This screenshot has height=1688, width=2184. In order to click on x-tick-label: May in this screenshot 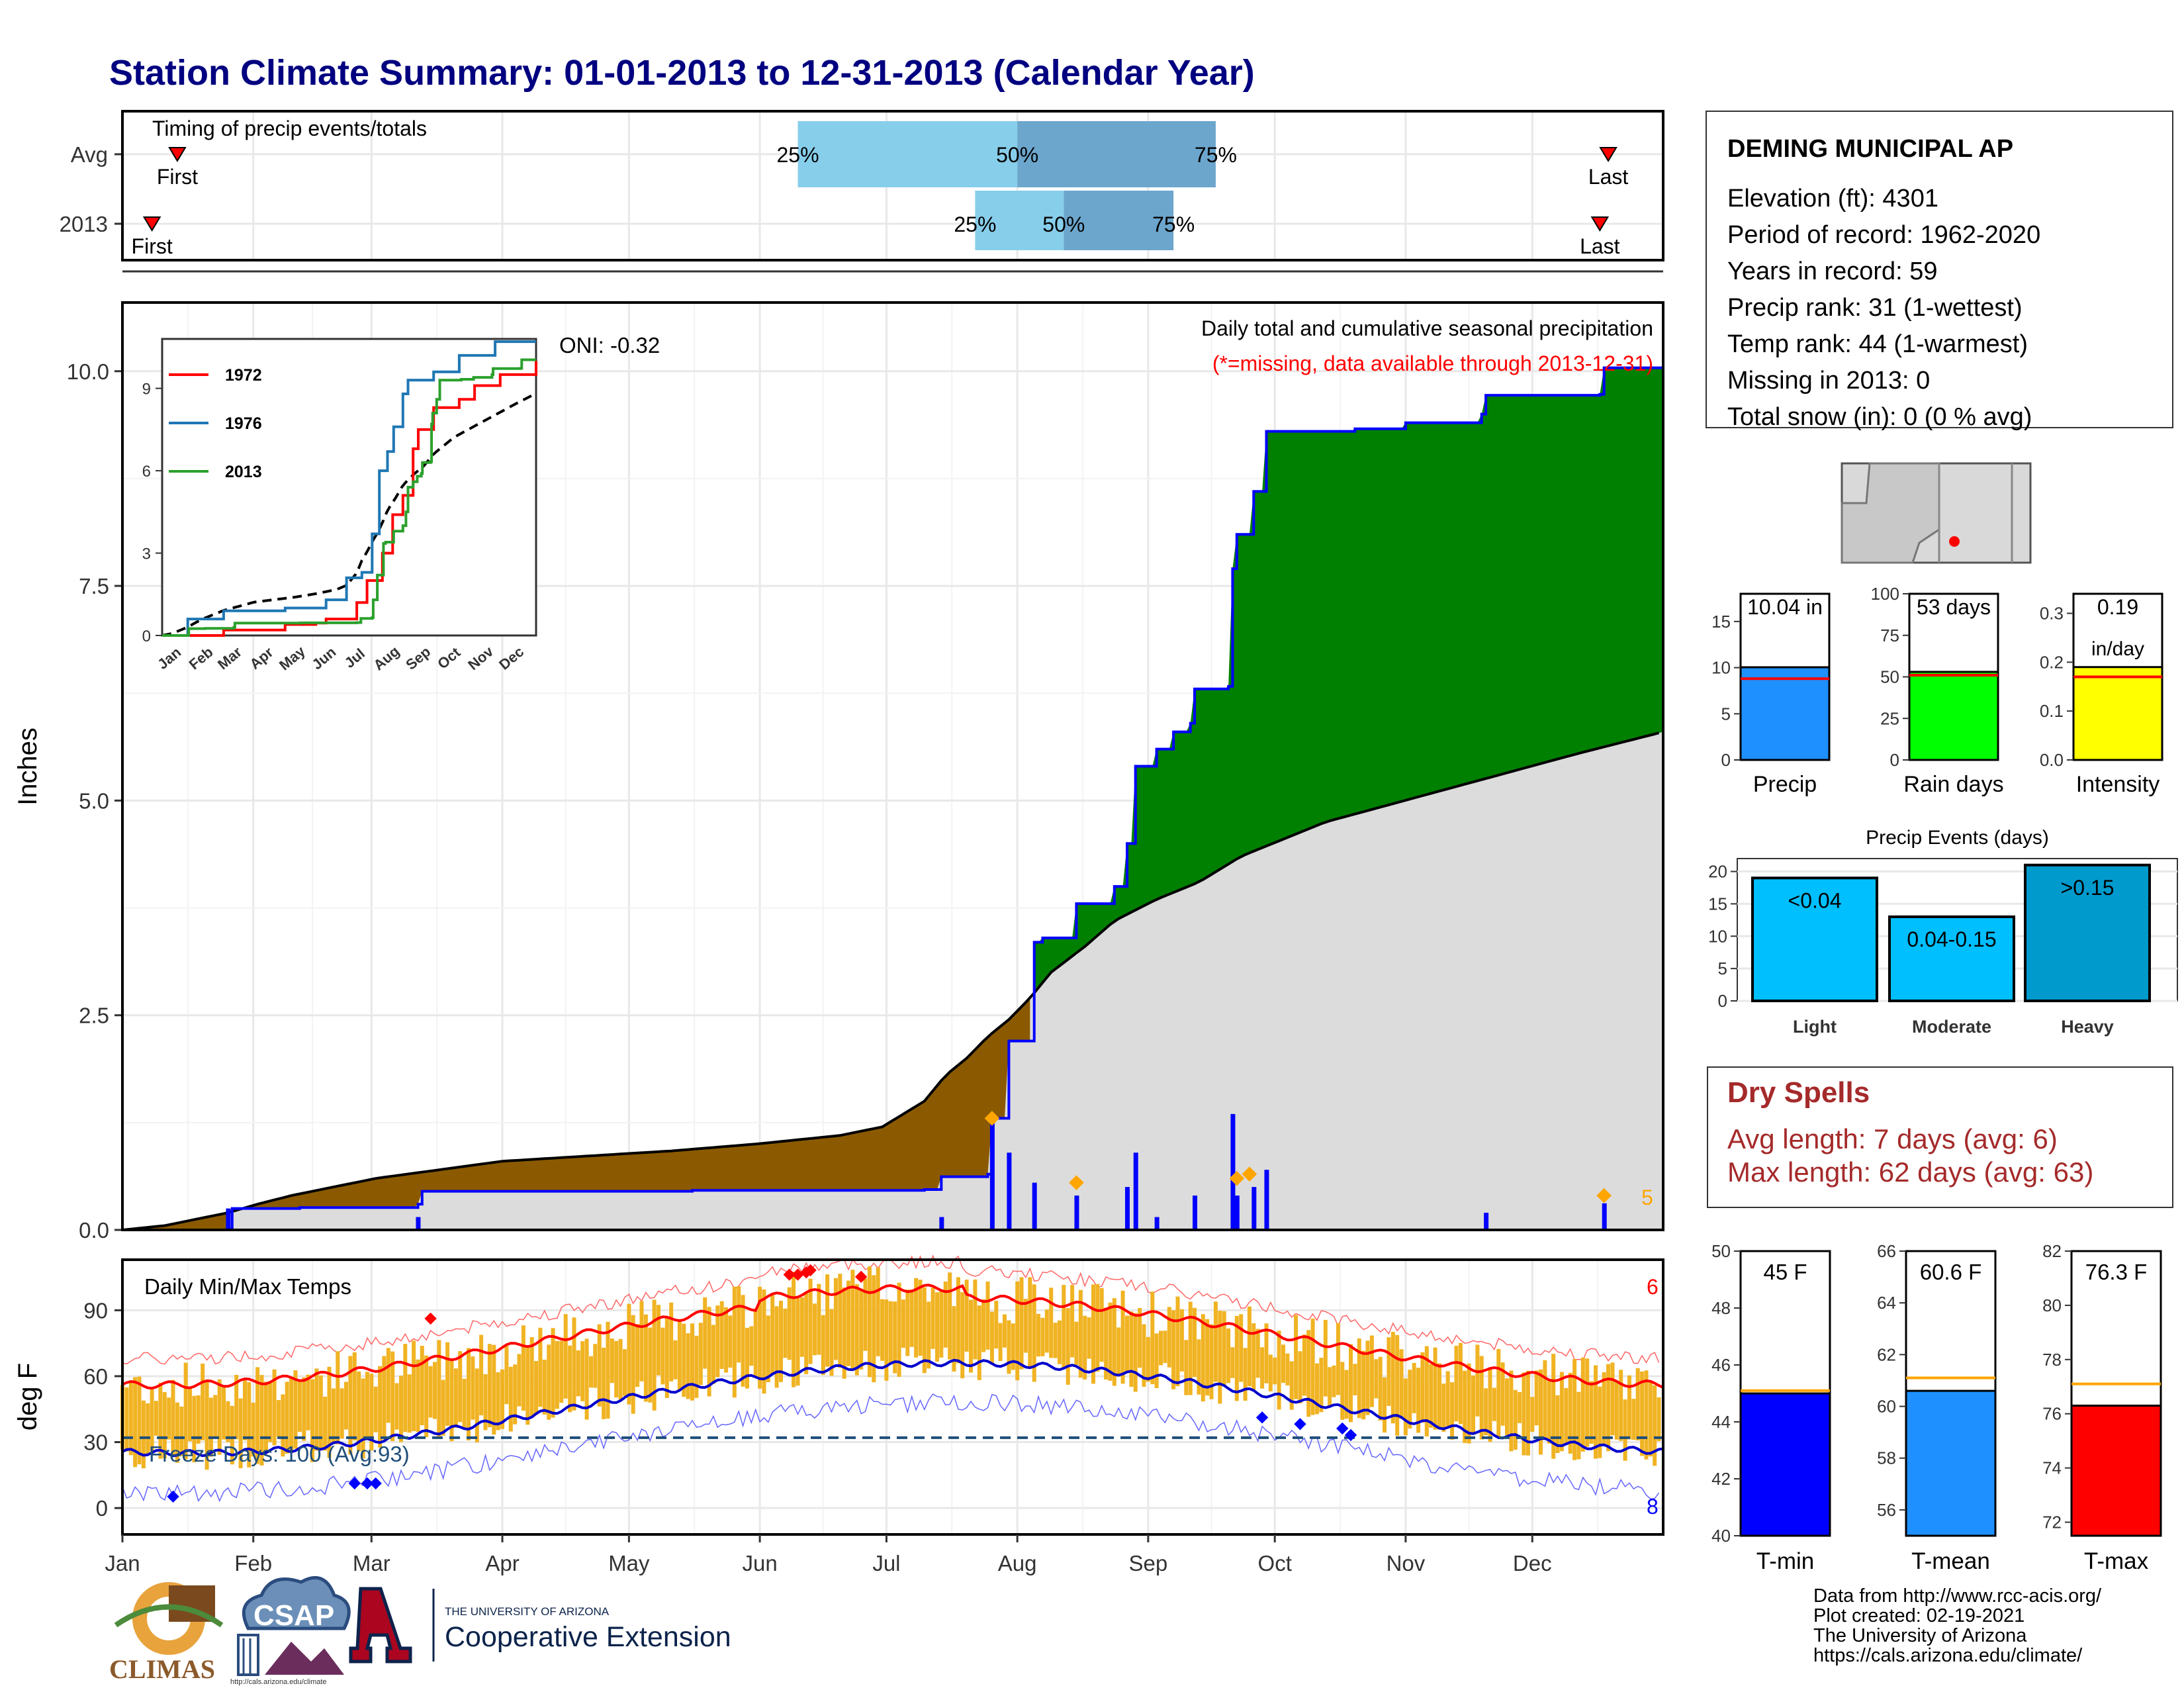, I will do `click(629, 1563)`.